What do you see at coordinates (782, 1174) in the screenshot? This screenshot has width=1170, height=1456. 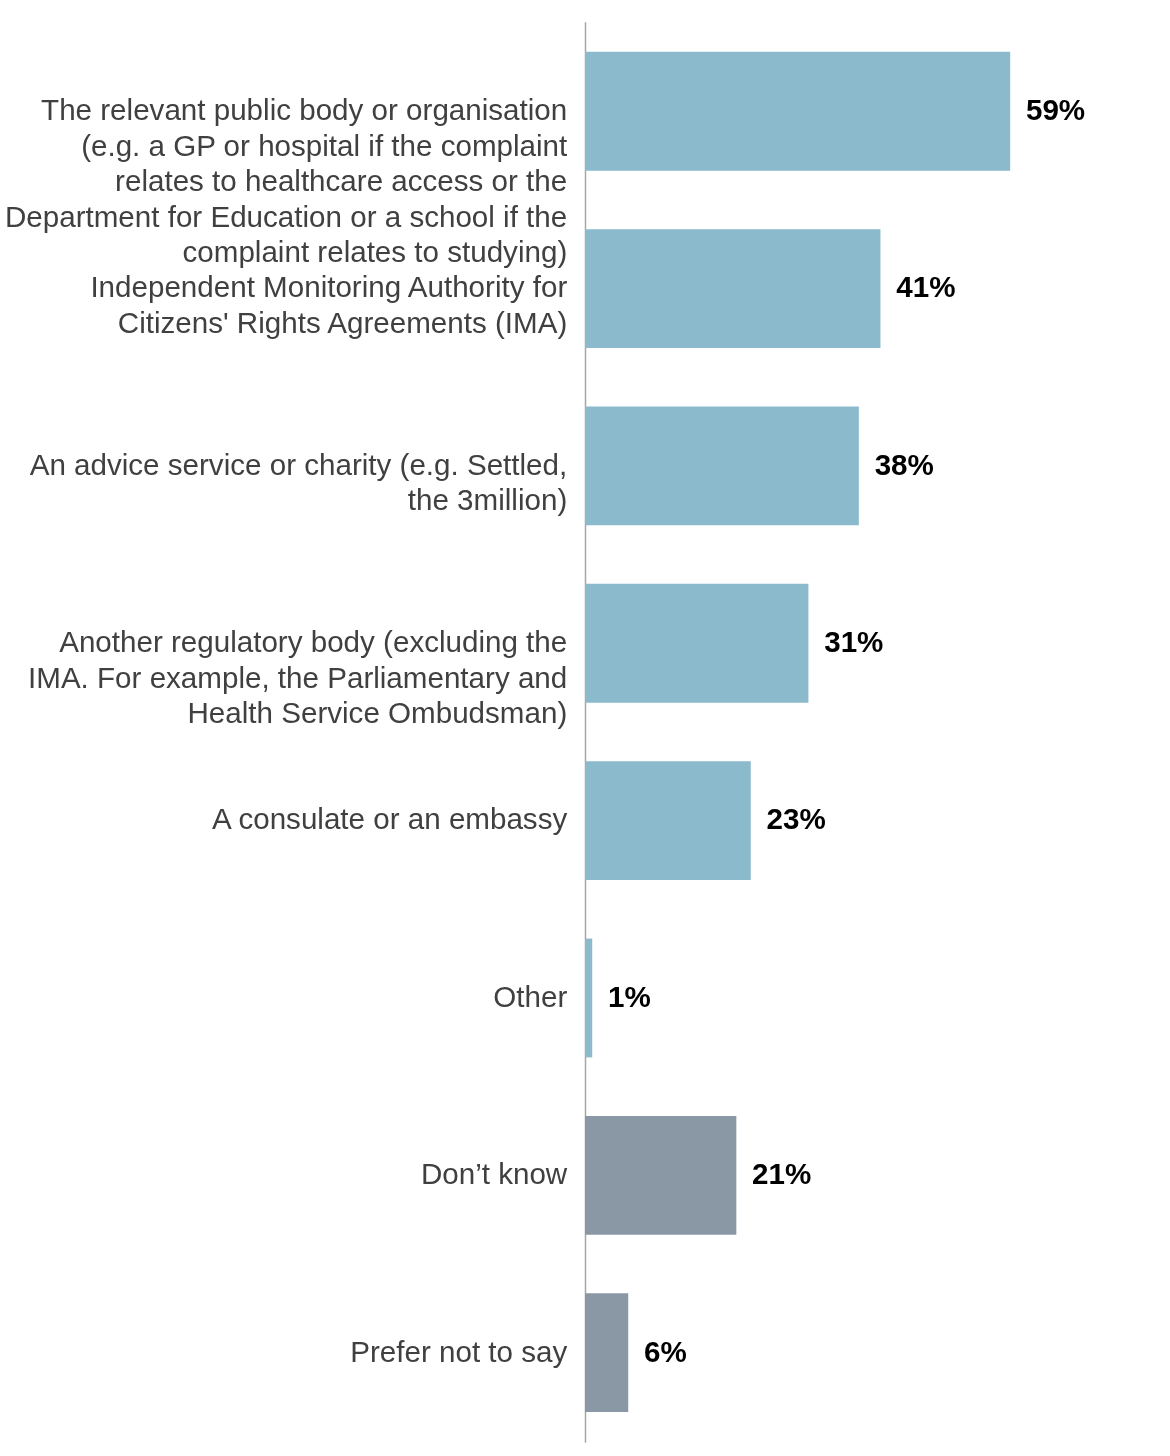 I see `data-label: 21%` at bounding box center [782, 1174].